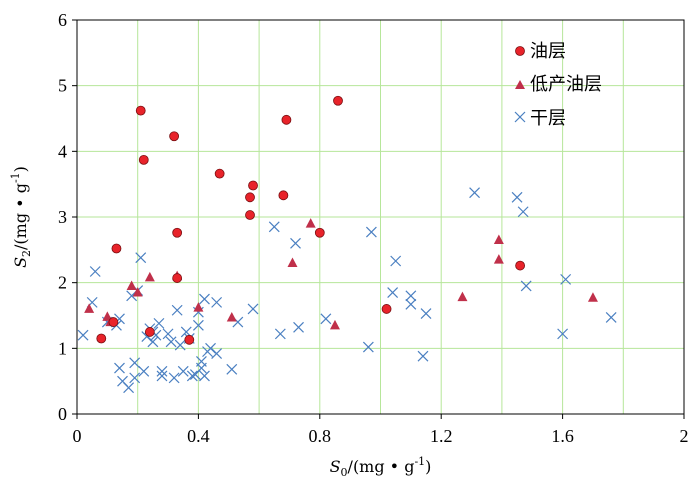 The width and height of the screenshot is (700, 494). What do you see at coordinates (320, 436) in the screenshot?
I see `x-tick-label: 0.8` at bounding box center [320, 436].